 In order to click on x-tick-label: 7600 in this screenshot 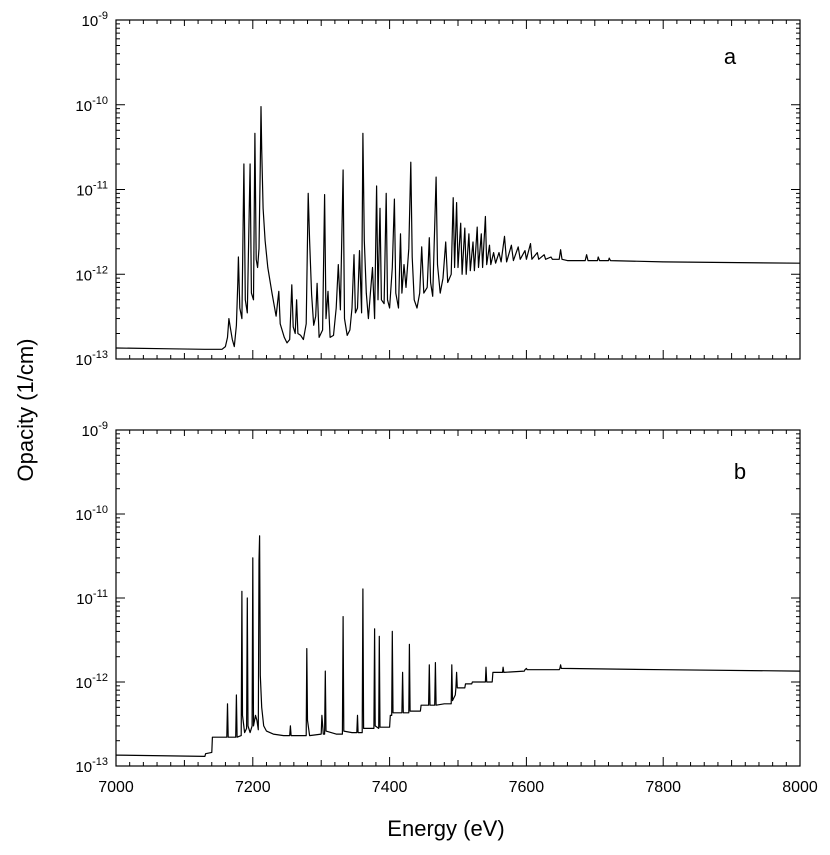, I will do `click(527, 787)`.